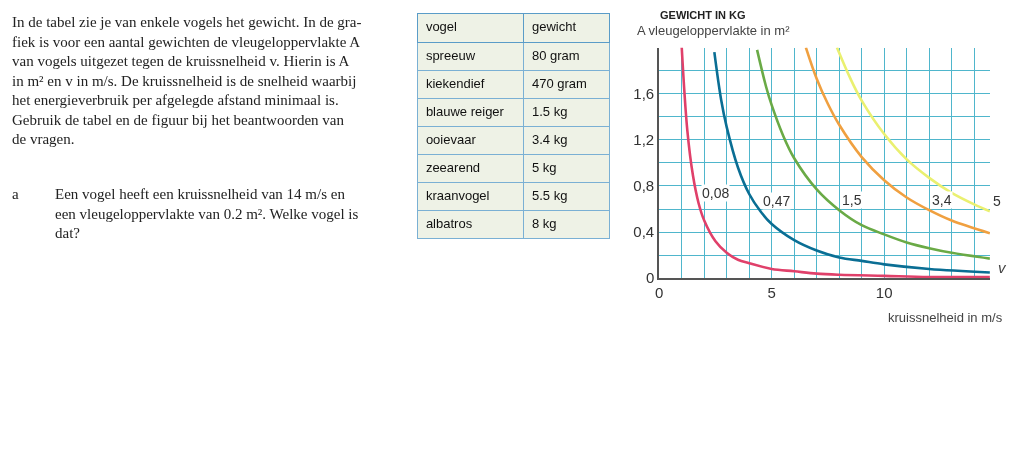 Image resolution: width=1031 pixels, height=474 pixels. What do you see at coordinates (451, 139) in the screenshot?
I see `text: ooievaar` at bounding box center [451, 139].